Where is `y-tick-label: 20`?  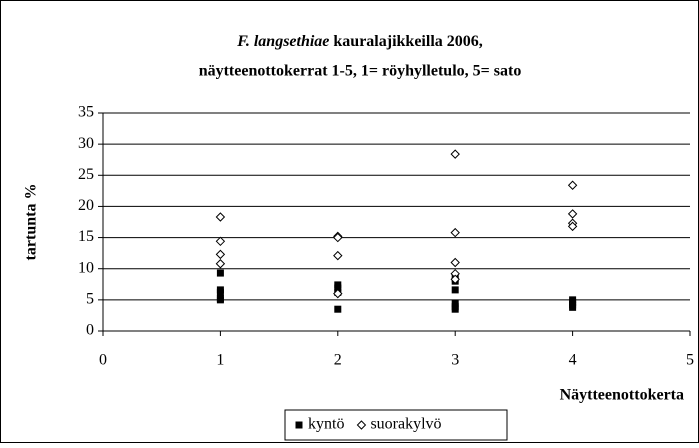 y-tick-label: 20 is located at coordinates (86, 205).